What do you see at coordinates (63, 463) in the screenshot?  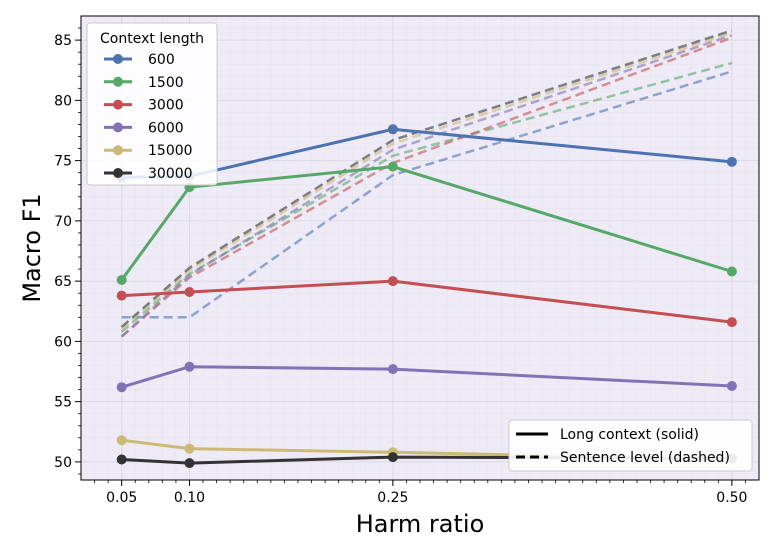 I see `y-tick-label: 50` at bounding box center [63, 463].